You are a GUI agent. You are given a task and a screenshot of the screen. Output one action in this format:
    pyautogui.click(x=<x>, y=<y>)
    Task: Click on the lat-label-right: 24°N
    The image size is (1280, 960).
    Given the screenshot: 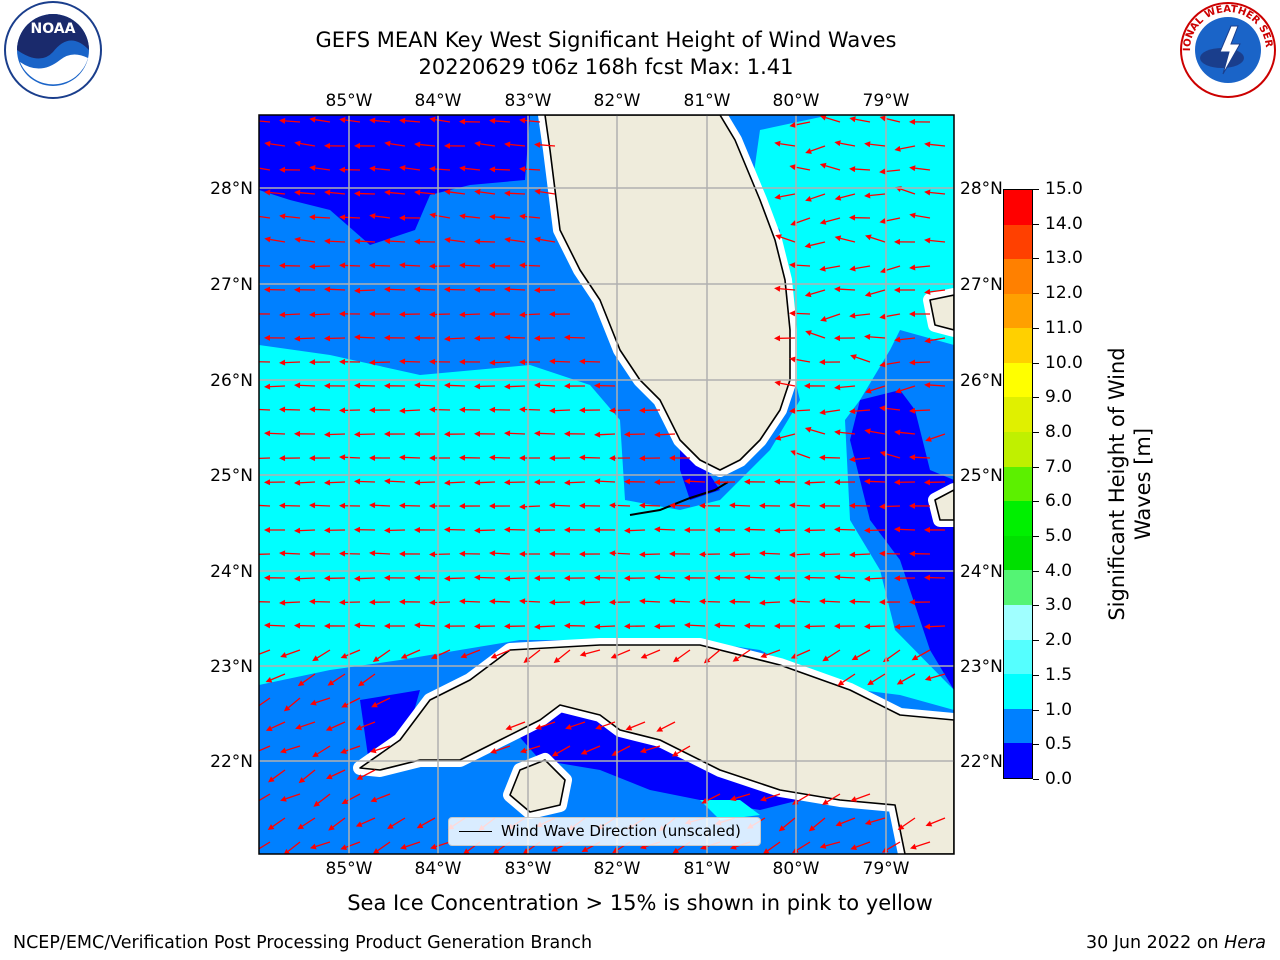 What is the action you would take?
    pyautogui.click(x=981, y=572)
    